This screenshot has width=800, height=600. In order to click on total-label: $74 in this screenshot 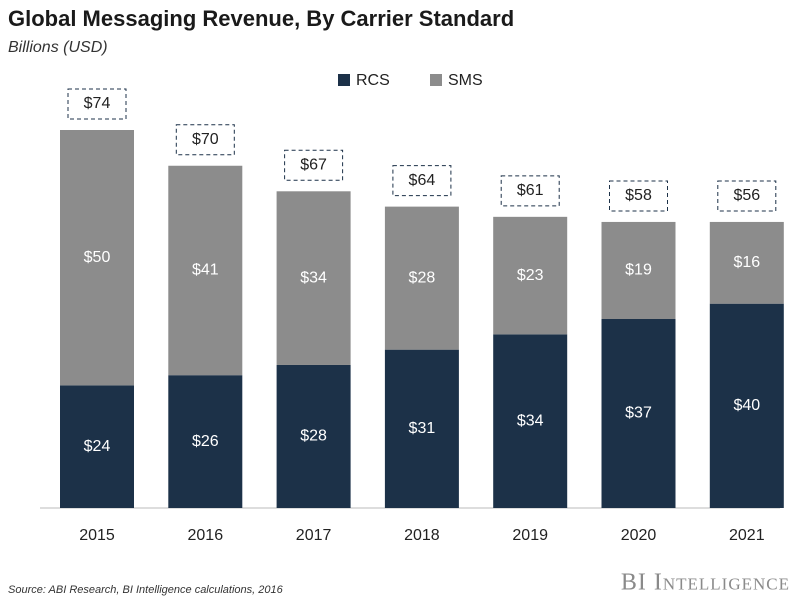, I will do `click(97, 103)`.